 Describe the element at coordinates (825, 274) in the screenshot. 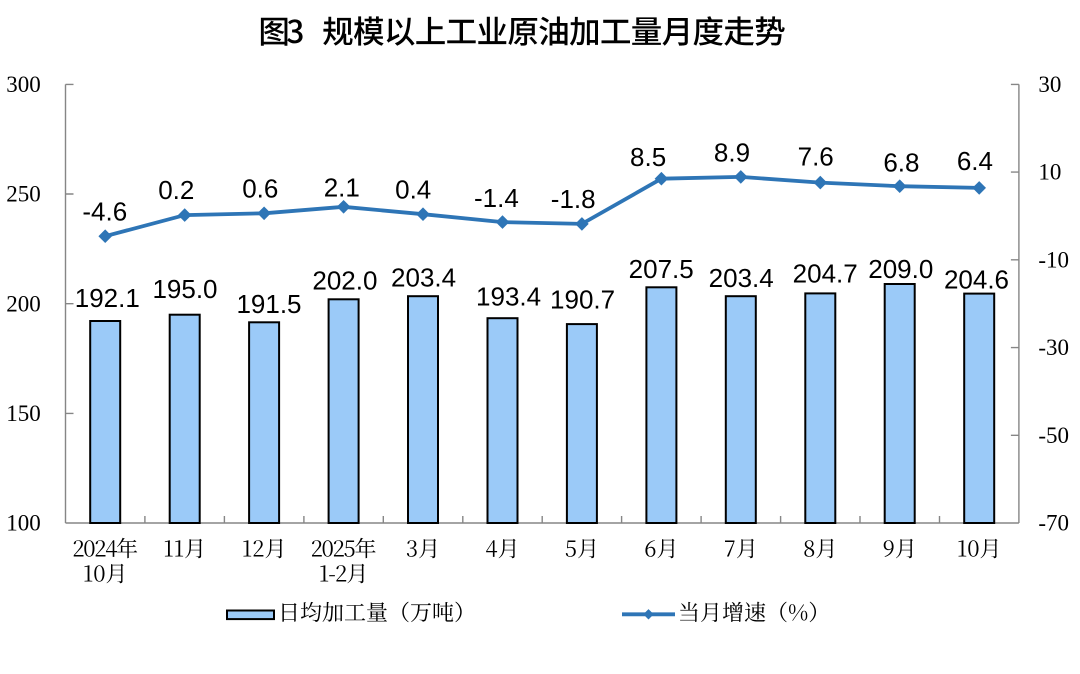

I see `svg-text: 204.7` at that location.